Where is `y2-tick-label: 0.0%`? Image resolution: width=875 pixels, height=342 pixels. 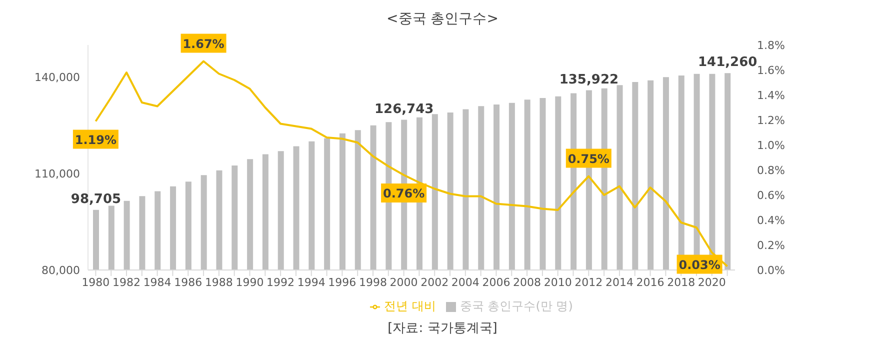 y2-tick-label: 0.0% is located at coordinates (771, 270).